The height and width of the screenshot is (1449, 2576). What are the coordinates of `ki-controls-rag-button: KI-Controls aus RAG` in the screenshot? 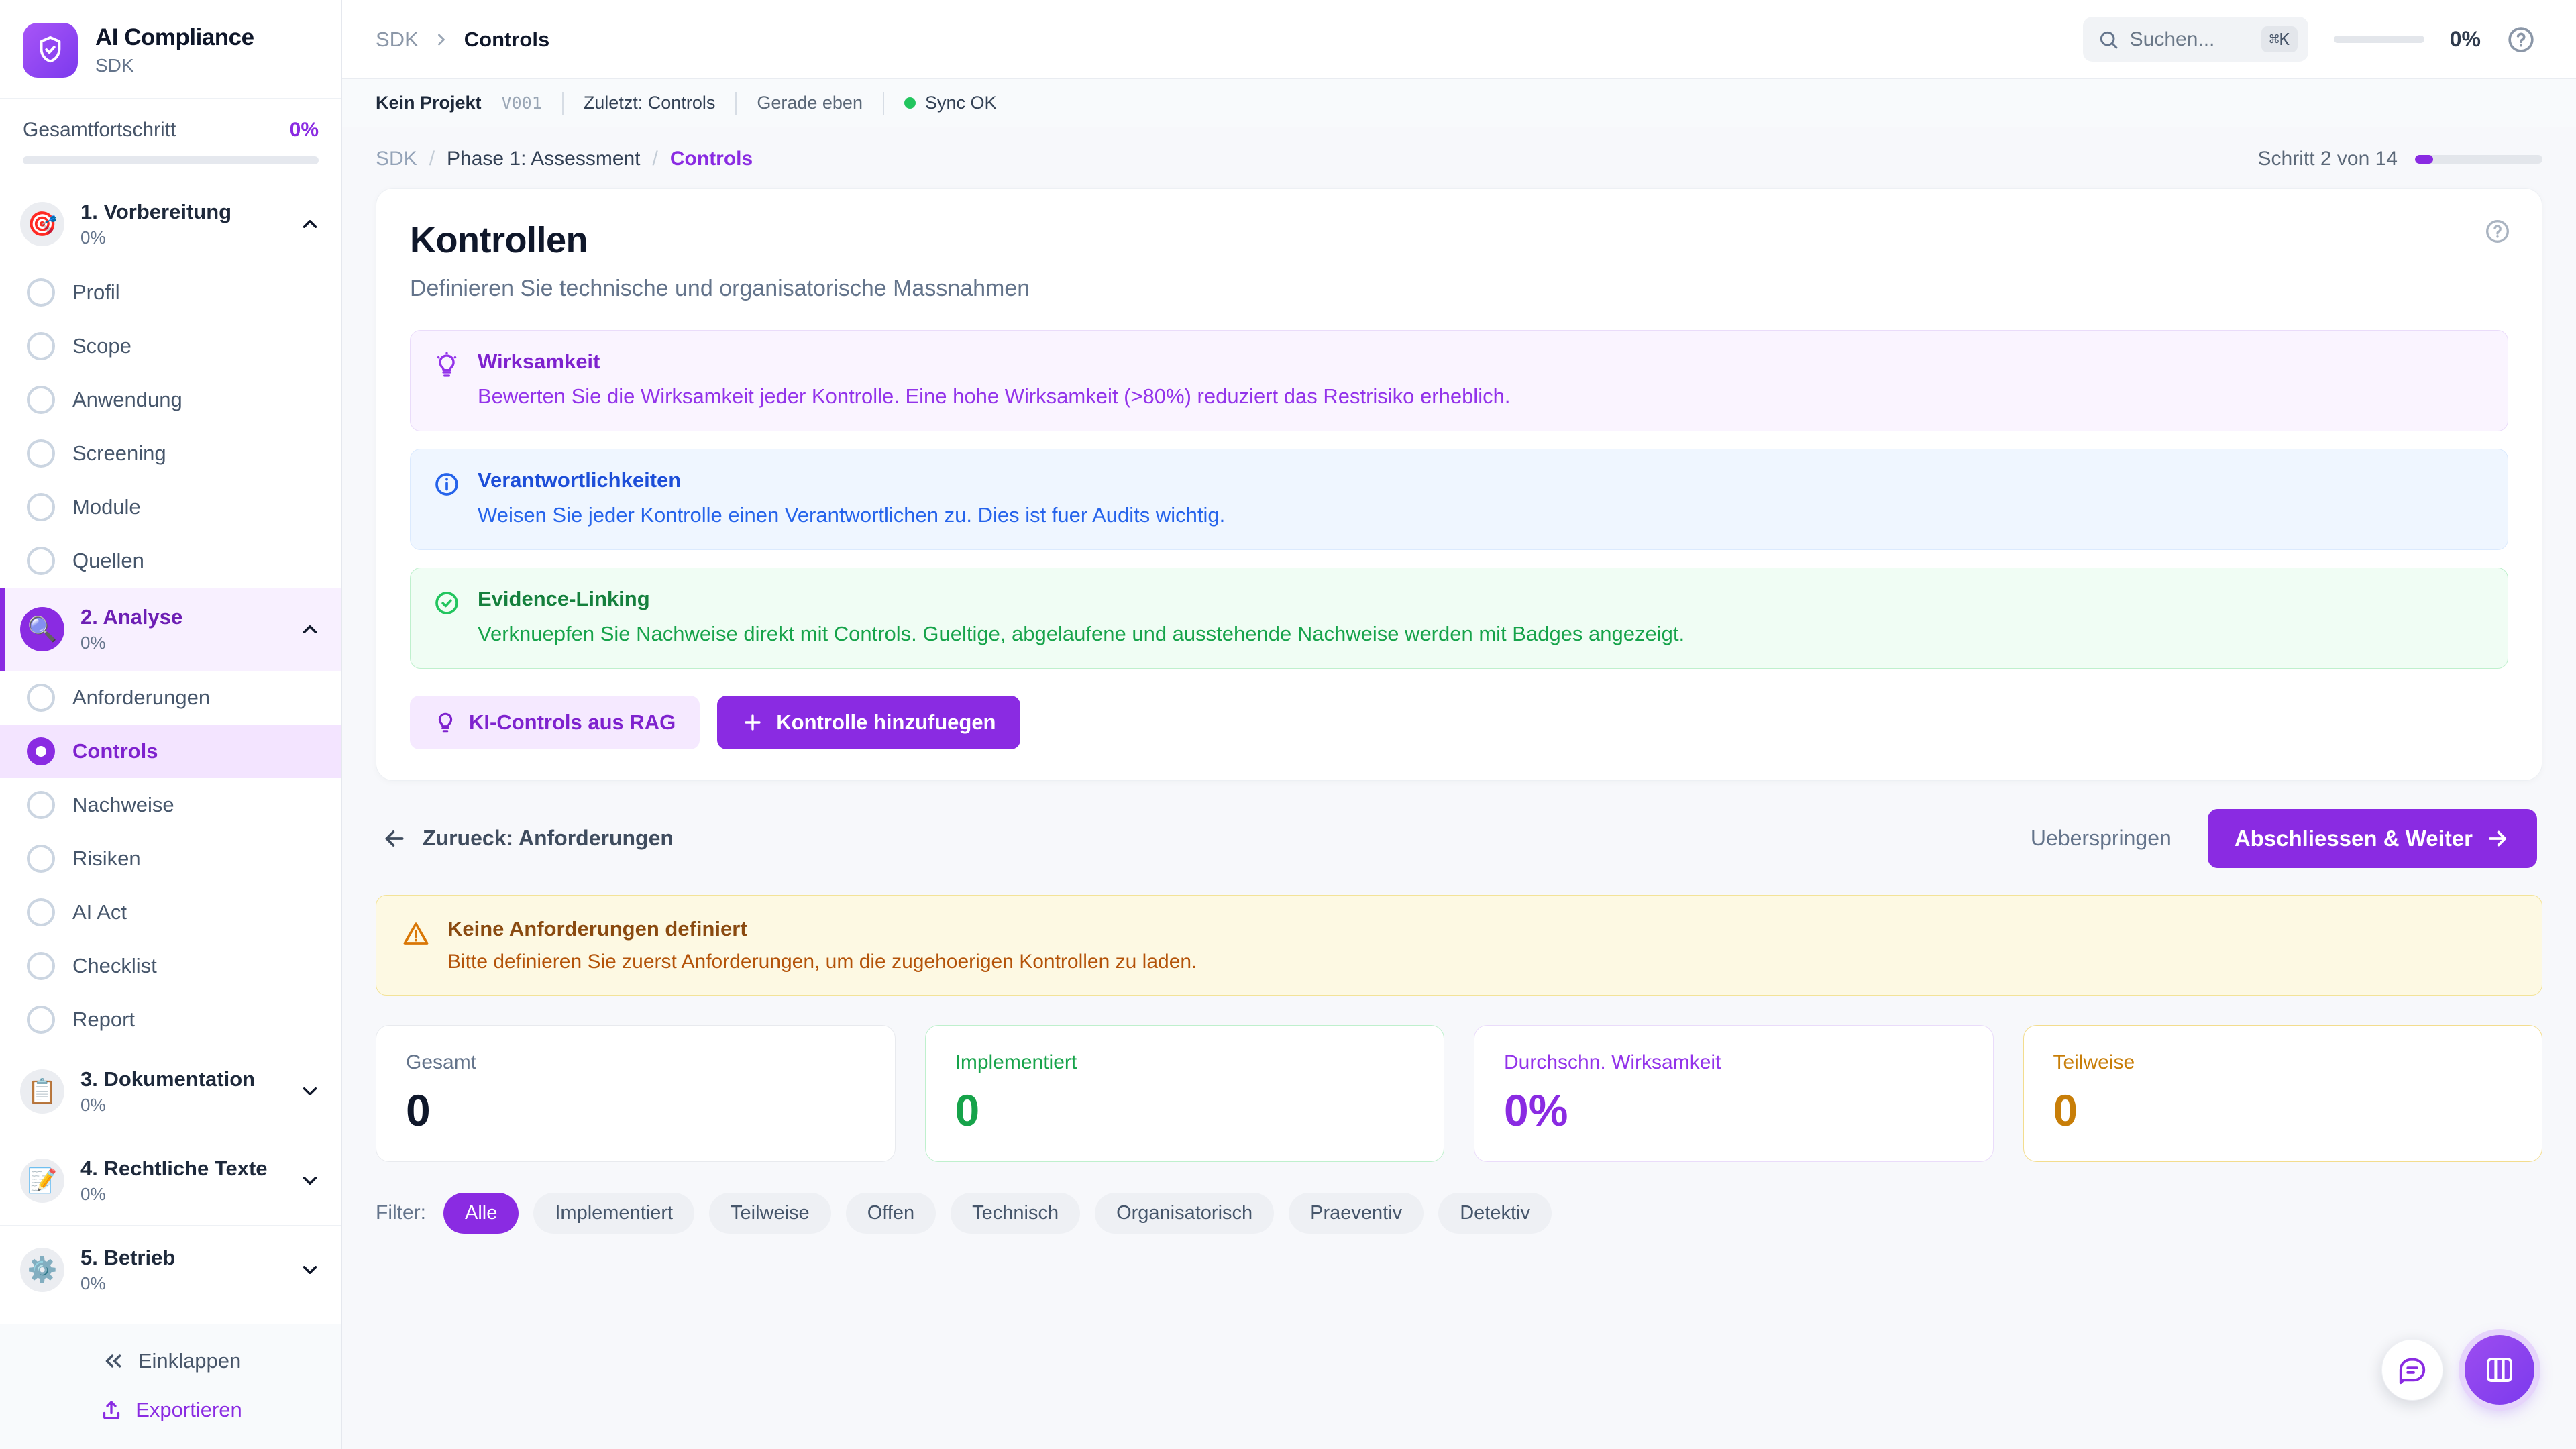 It's located at (555, 722).